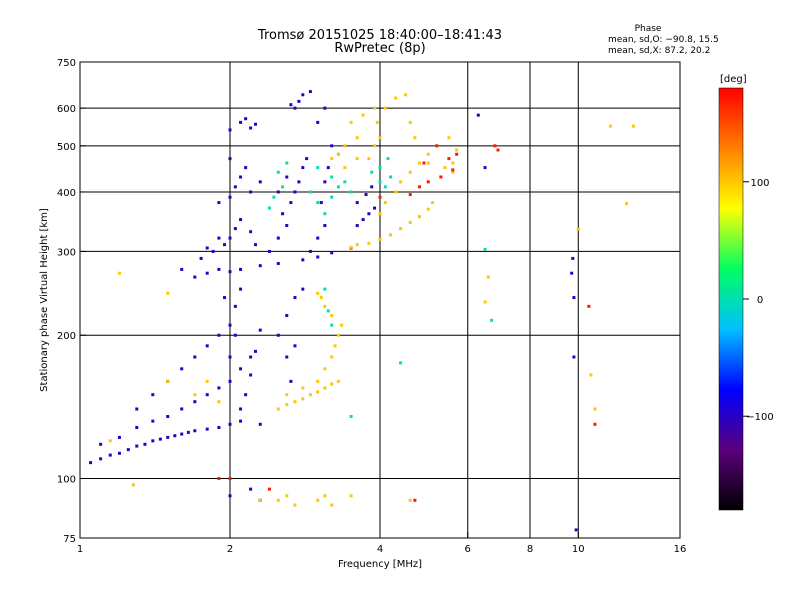 The image size is (800, 600). What do you see at coordinates (379, 35) in the screenshot?
I see `chart-title: Tromsø 20151025 18:40:00–18:41:43` at bounding box center [379, 35].